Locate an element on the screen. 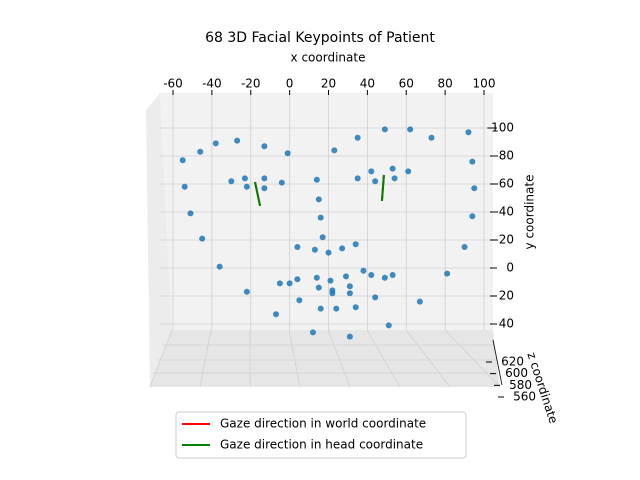 This screenshot has width=640, height=480. chart-title: 68 3D Facial Keypoints of Patient is located at coordinates (320, 38).